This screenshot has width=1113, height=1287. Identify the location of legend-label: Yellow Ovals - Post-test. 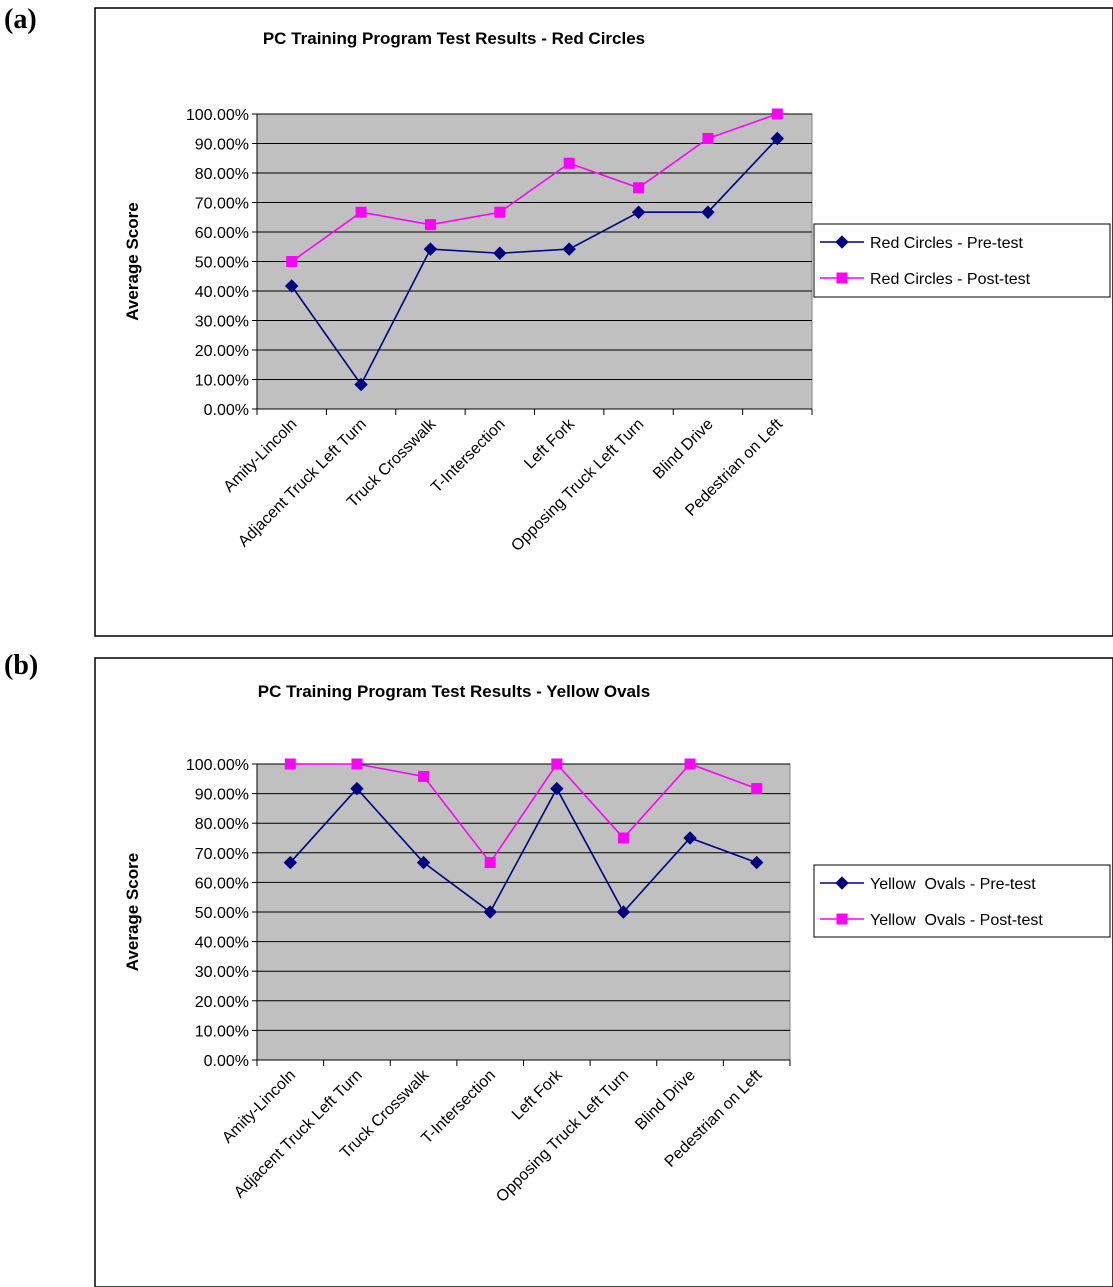
(956, 920).